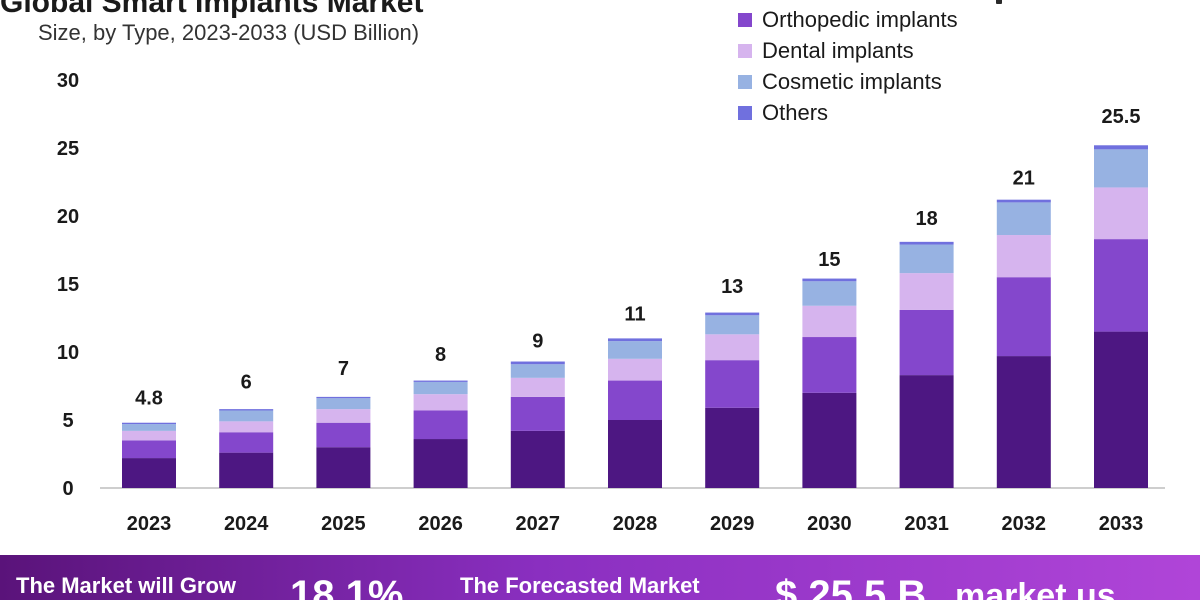 Image resolution: width=1200 pixels, height=600 pixels. What do you see at coordinates (745, 19) in the screenshot?
I see `legend-swatch-orthopedic` at bounding box center [745, 19].